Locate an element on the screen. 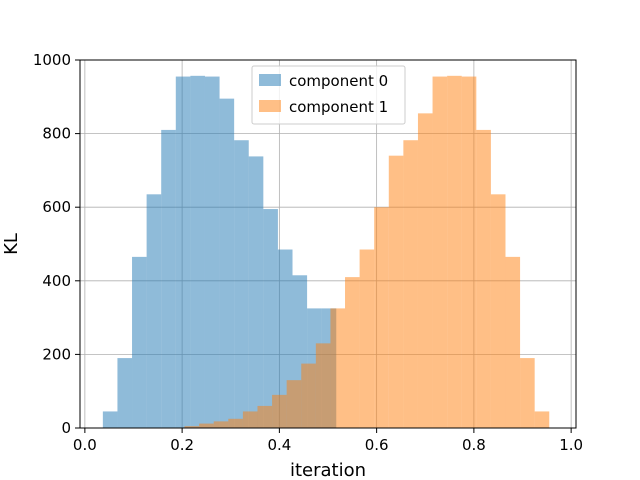 The image size is (640, 480). legend-frame is located at coordinates (328, 95).